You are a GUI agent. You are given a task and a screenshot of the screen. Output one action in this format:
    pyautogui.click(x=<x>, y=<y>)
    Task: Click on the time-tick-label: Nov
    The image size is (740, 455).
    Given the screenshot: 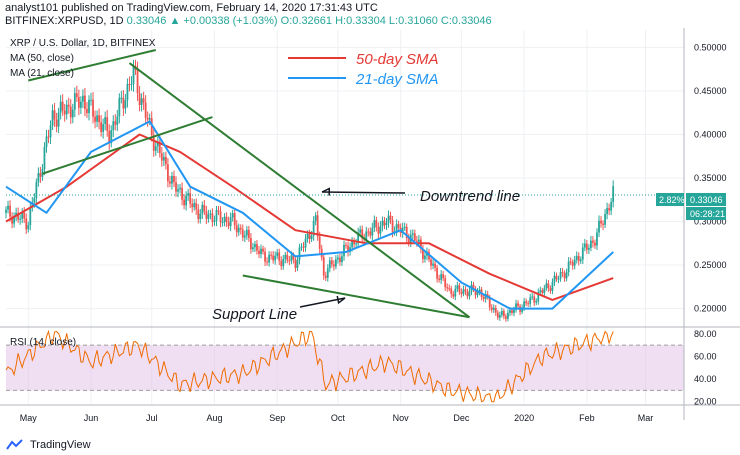 What is the action you would take?
    pyautogui.click(x=401, y=418)
    